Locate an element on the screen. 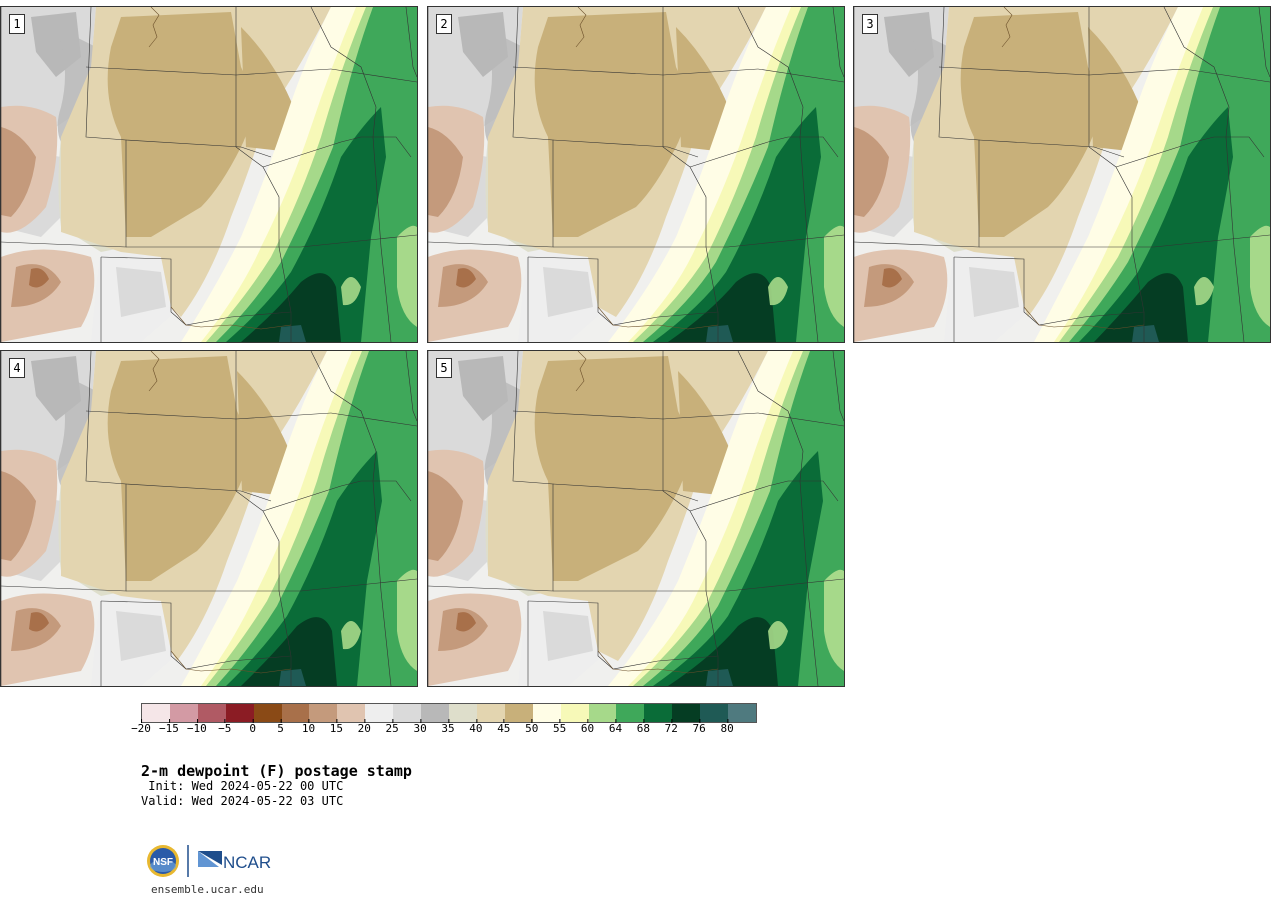 Image resolution: width=1280 pixels, height=901 pixels. ncar-logo-icon: NCAR is located at coordinates (234, 861).